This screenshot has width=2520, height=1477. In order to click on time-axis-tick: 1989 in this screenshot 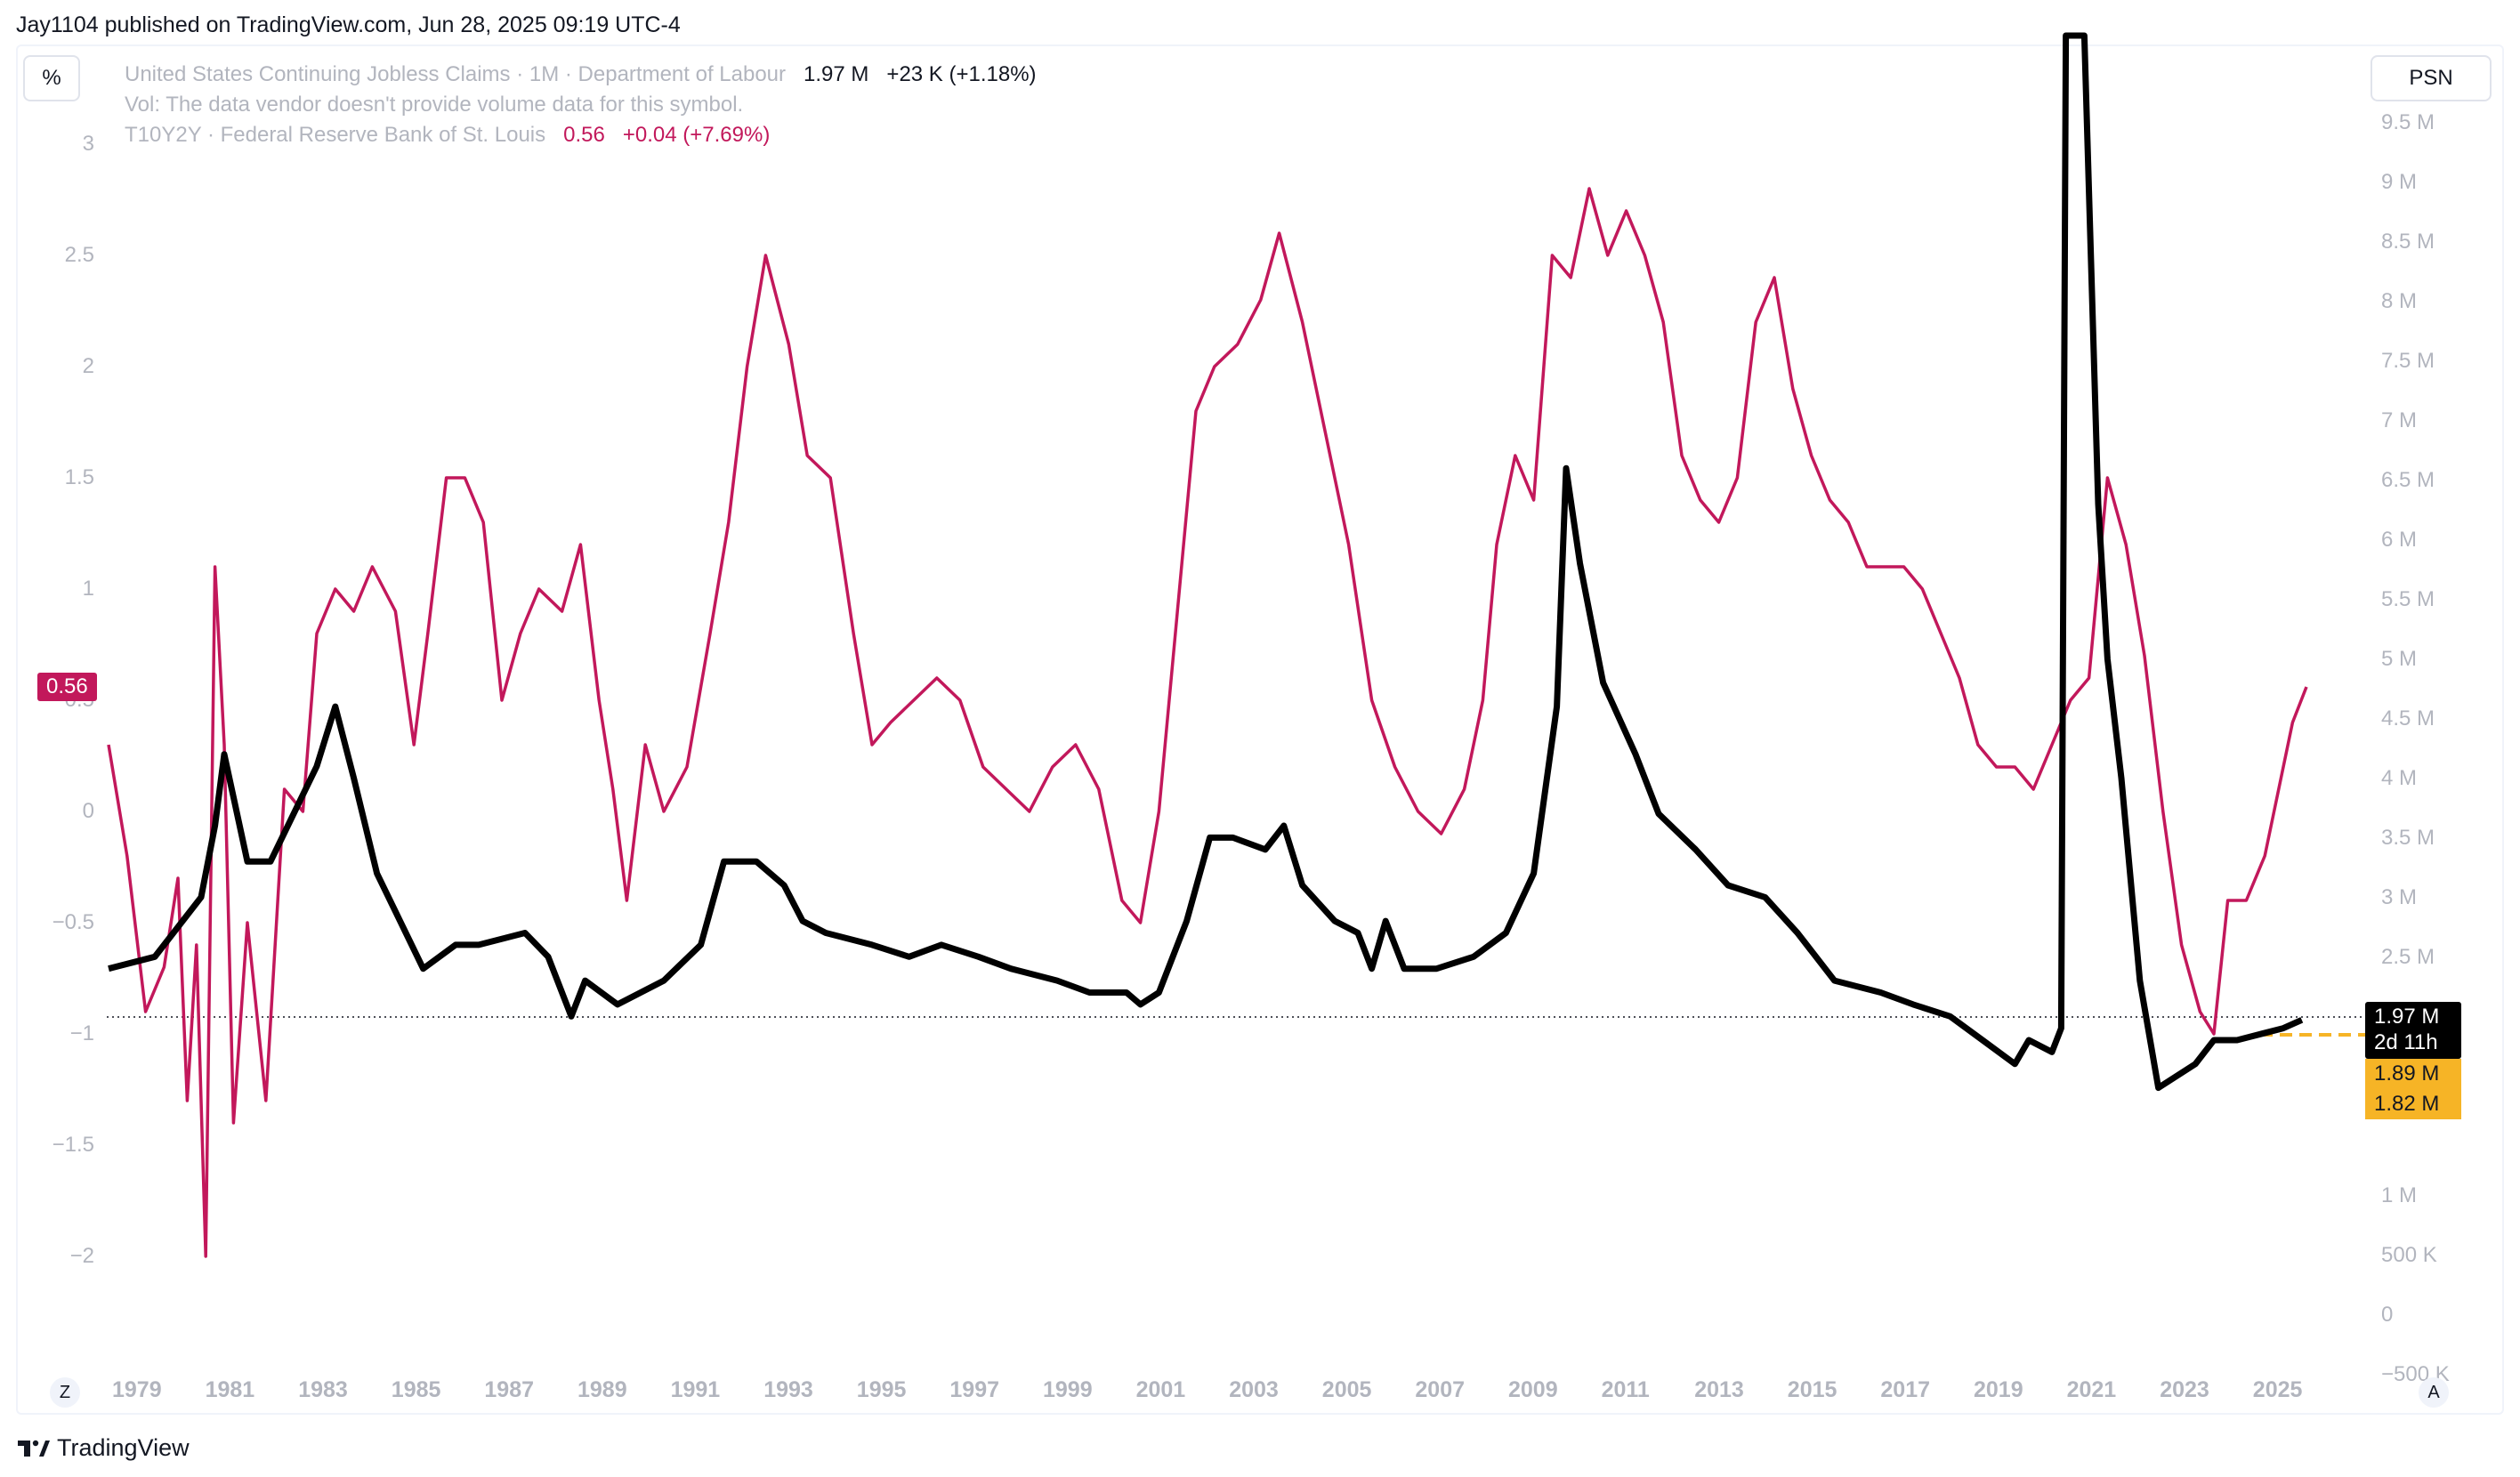, I will do `click(602, 1389)`.